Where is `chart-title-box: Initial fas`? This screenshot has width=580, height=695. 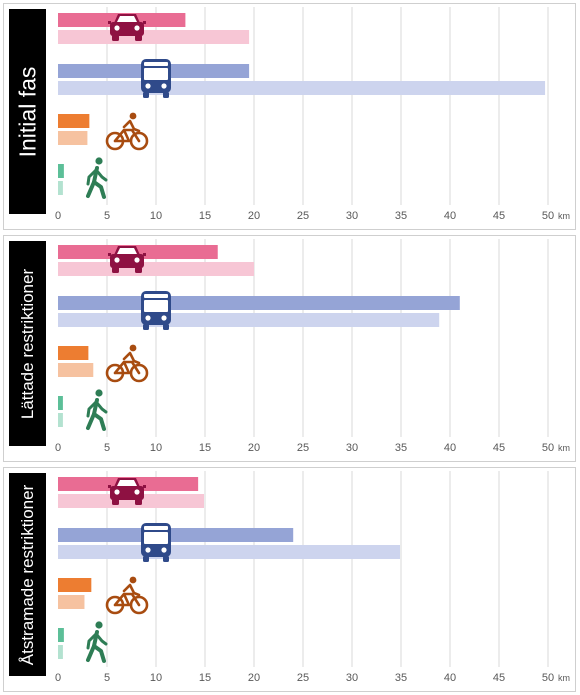 chart-title-box: Initial fas is located at coordinates (27, 111).